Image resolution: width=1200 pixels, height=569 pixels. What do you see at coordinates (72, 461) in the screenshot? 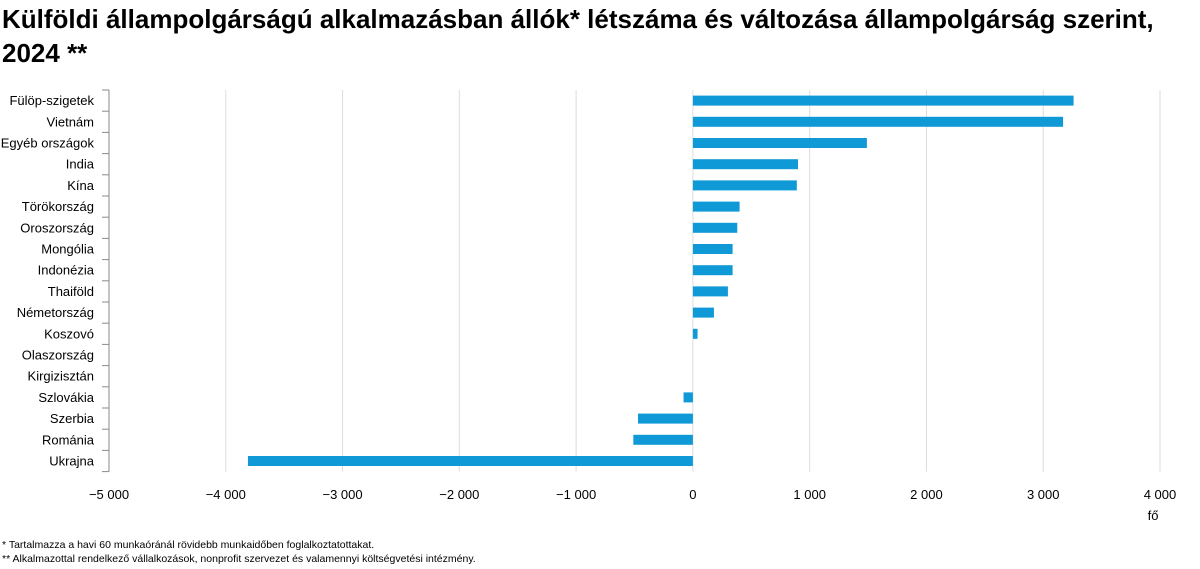
I see `category-label: Ukrajna` at bounding box center [72, 461].